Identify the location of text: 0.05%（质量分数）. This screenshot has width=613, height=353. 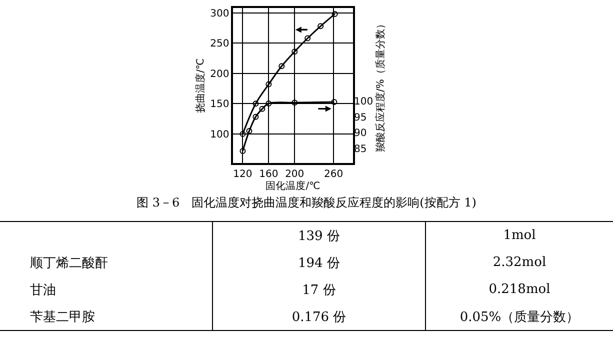
(519, 317).